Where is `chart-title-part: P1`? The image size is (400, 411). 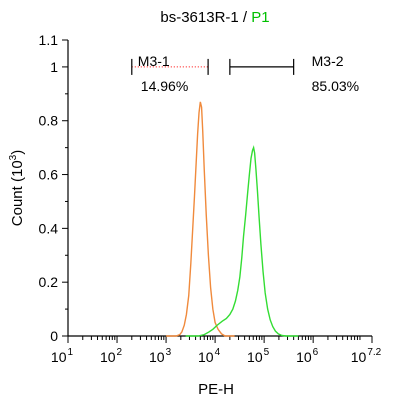 chart-title-part: P1 is located at coordinates (260, 17).